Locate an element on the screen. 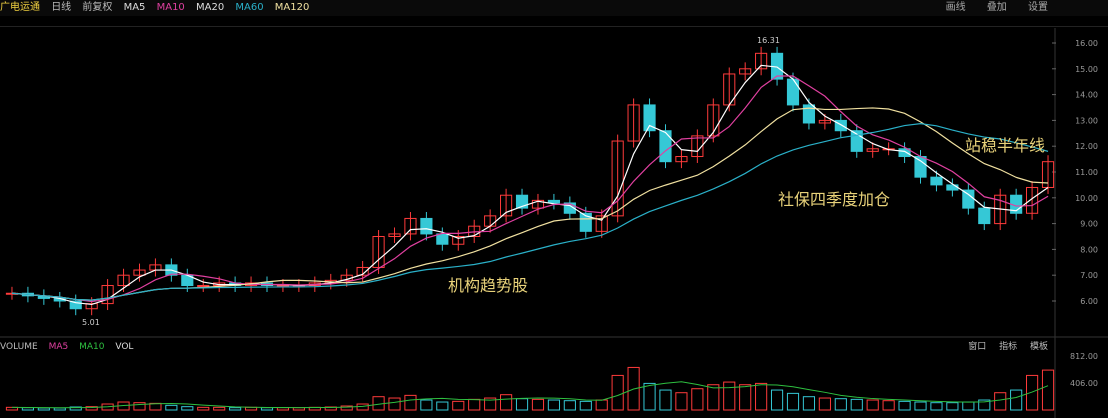 The height and width of the screenshot is (418, 1108). y-tick-label: 12.00 is located at coordinates (1086, 146).